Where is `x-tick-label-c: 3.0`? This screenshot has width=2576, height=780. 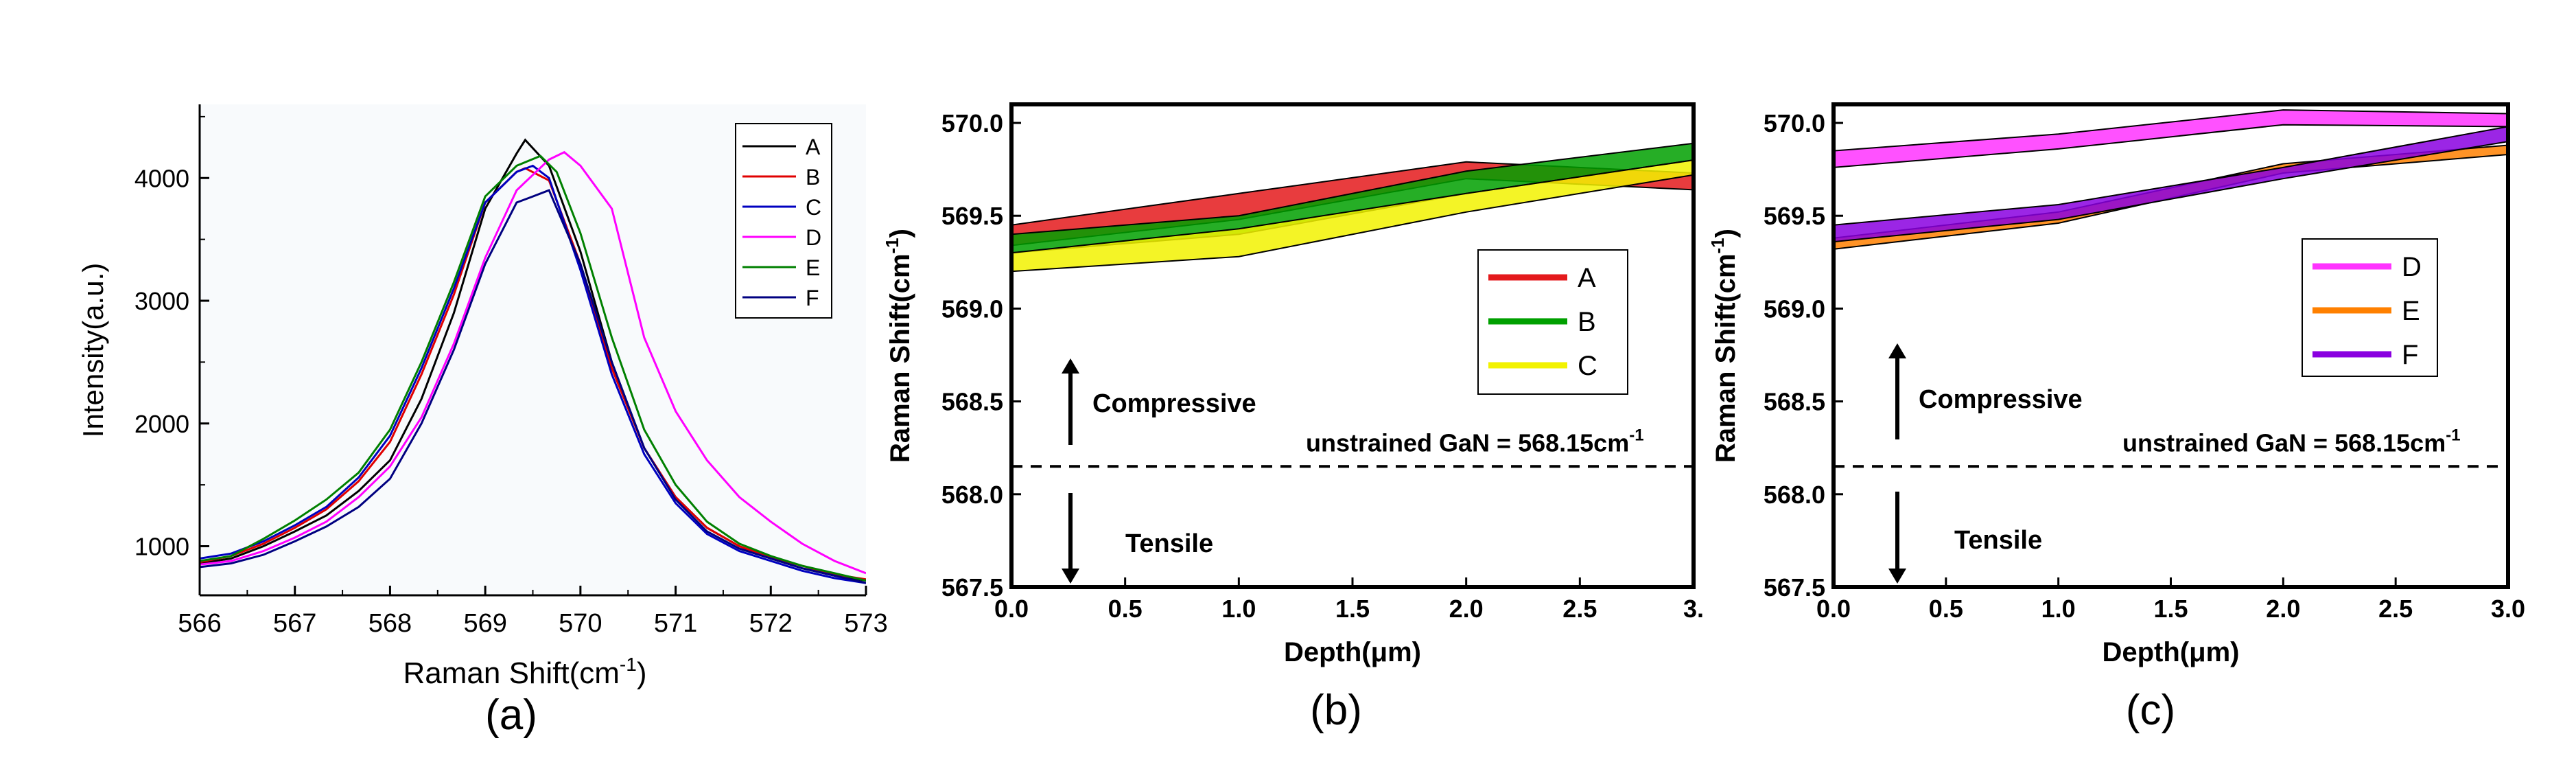
x-tick-label-c: 3.0 is located at coordinates (2508, 609).